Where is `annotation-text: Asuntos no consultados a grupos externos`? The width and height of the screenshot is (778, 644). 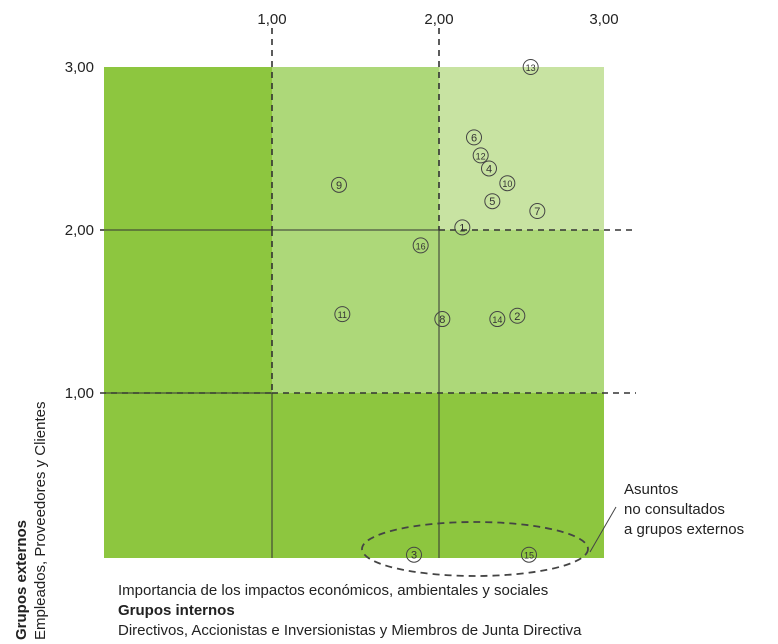
annotation-text: Asuntos no consultados a grupos externos is located at coordinates (701, 510).